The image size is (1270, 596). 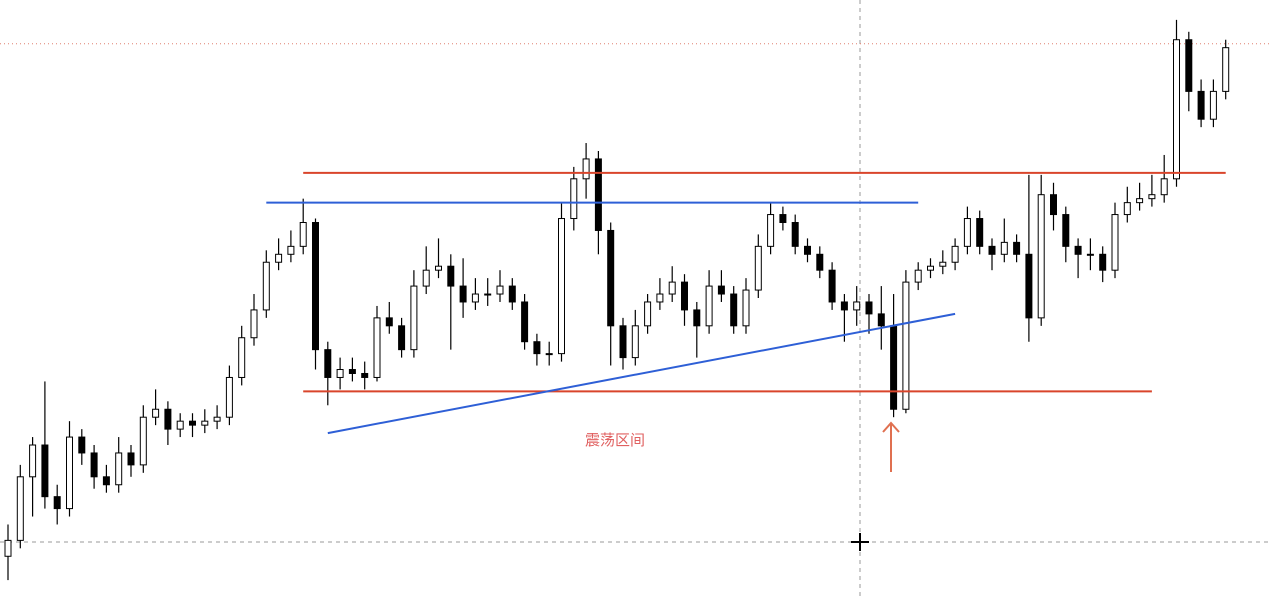 What do you see at coordinates (641, 373) in the screenshot?
I see `level-line` at bounding box center [641, 373].